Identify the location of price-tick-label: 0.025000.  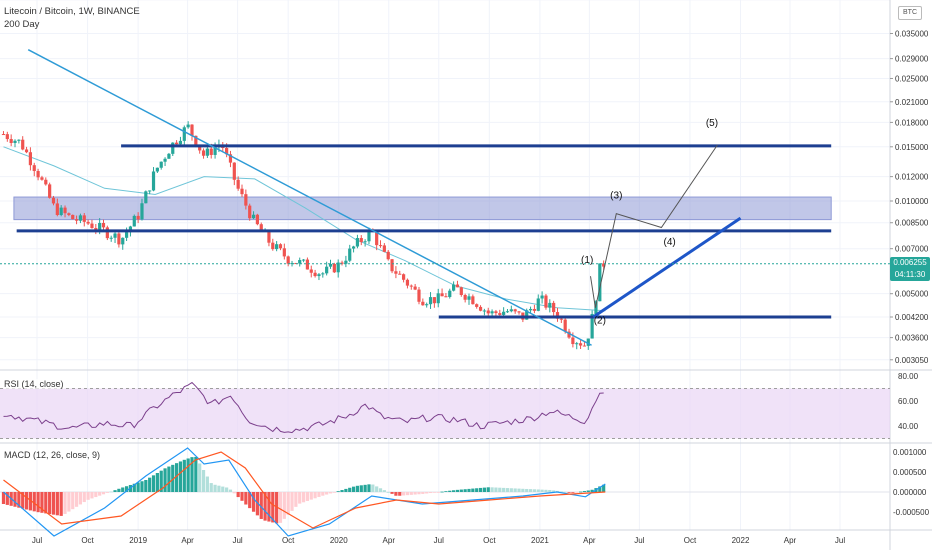
(912, 78).